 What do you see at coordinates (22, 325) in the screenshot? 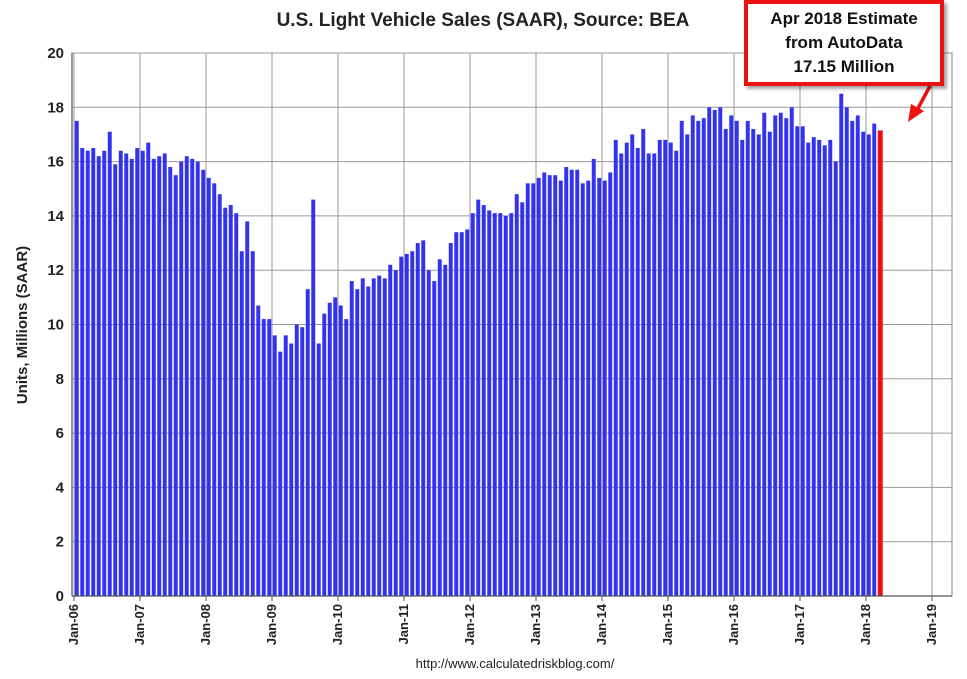
I see `y-axis-label: Units, Millions (SAAR)` at bounding box center [22, 325].